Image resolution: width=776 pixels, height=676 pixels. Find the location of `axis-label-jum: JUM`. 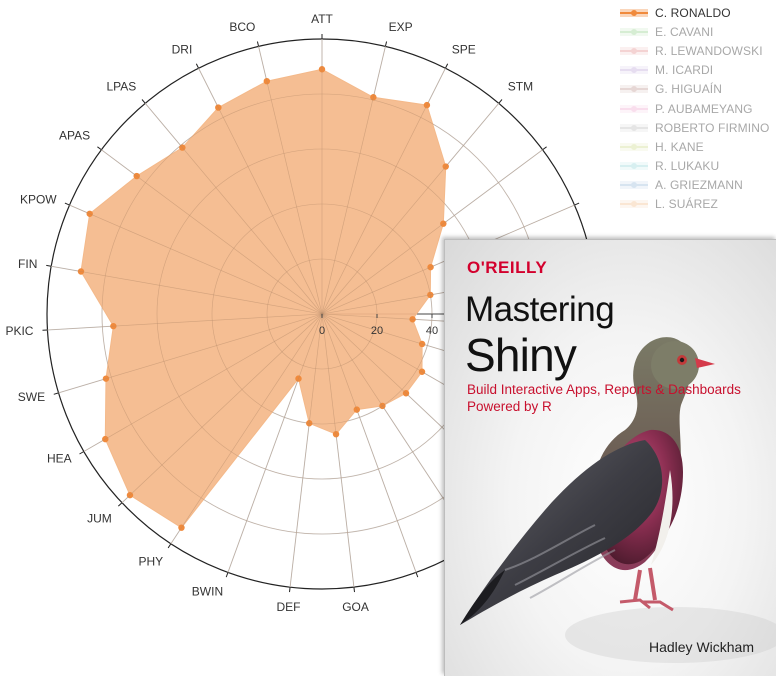

axis-label-jum: JUM is located at coordinates (99, 518).